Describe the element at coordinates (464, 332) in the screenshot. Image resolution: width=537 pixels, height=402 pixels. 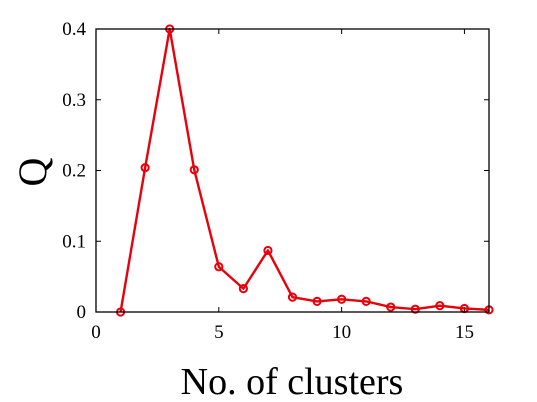
I see `x-tick-label: 15` at that location.